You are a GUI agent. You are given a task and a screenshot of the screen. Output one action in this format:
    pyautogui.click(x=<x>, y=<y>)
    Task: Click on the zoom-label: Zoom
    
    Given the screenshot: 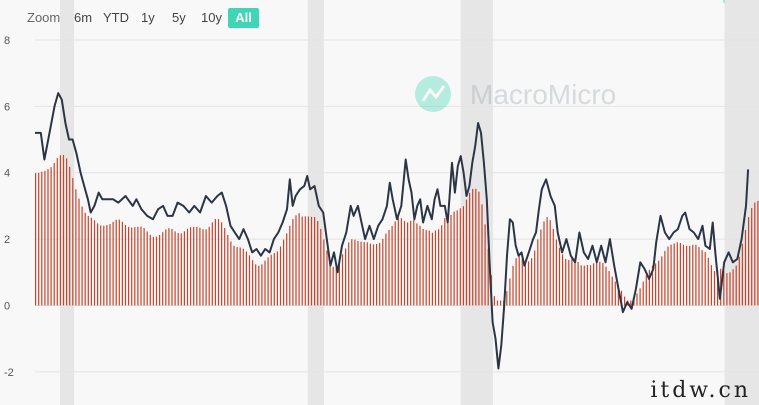 What is the action you would take?
    pyautogui.click(x=44, y=17)
    